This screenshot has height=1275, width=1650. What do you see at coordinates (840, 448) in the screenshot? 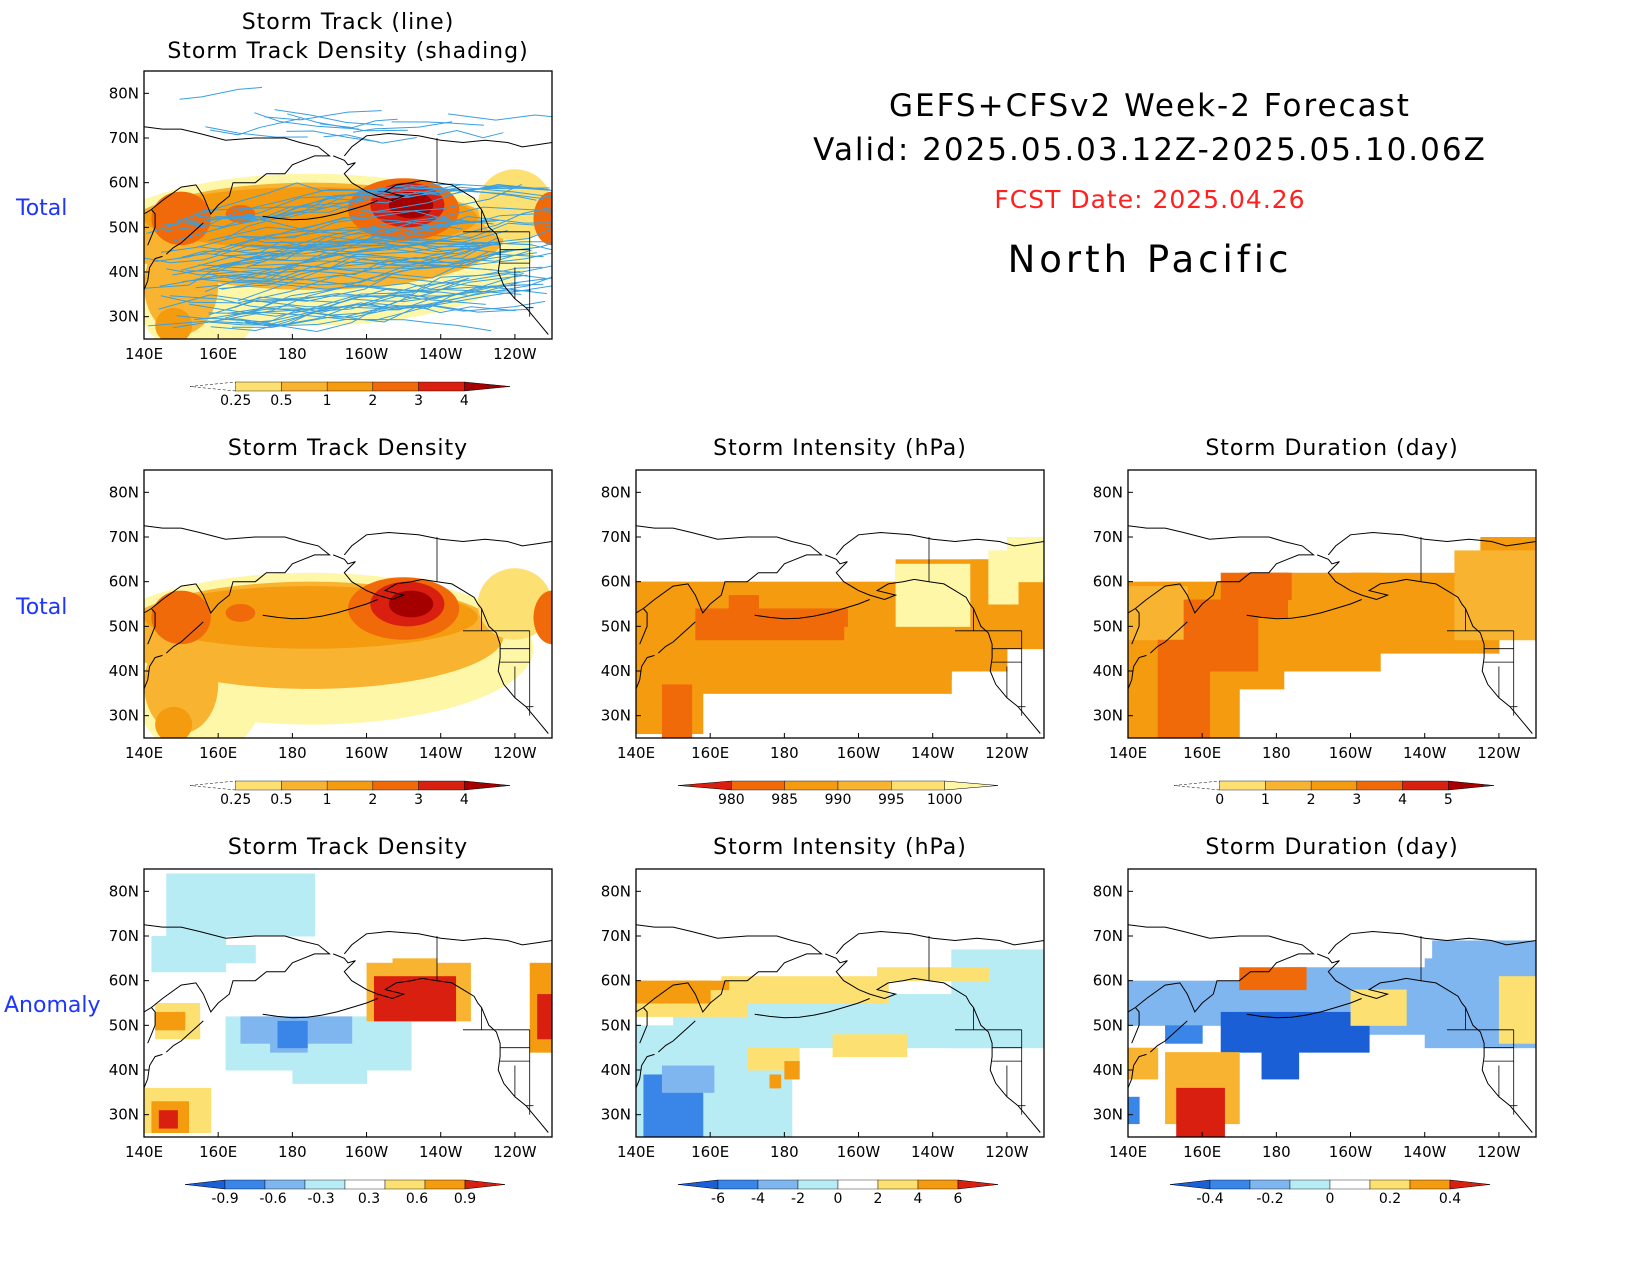
I see `panel3-title: Storm Intensity (hPa)` at bounding box center [840, 448].